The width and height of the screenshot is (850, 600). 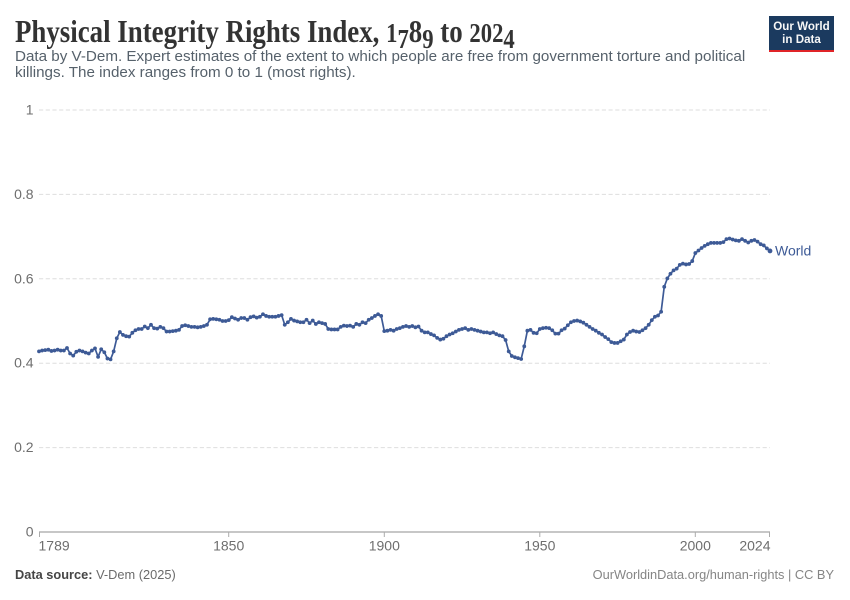 I want to click on svg-text: 2024, so click(x=754, y=546).